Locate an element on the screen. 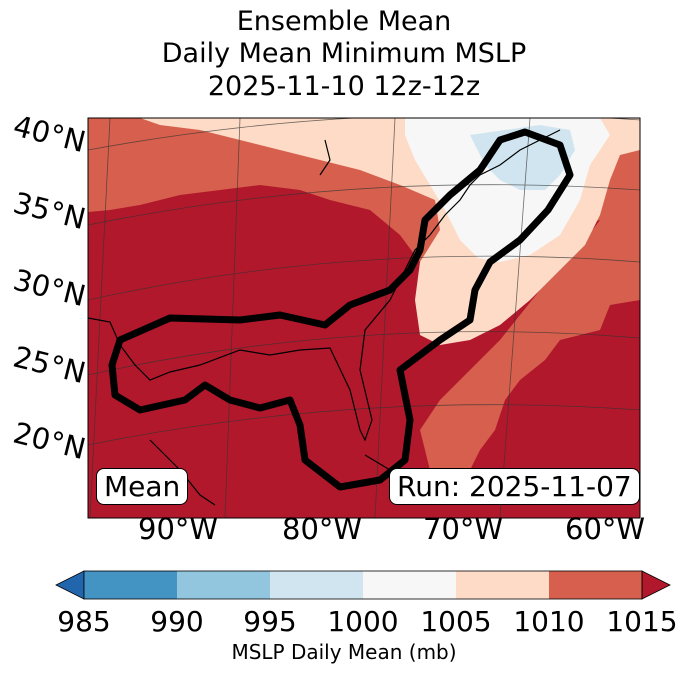 This screenshot has width=688, height=674. lon-label-90w: 90°W is located at coordinates (178, 529).